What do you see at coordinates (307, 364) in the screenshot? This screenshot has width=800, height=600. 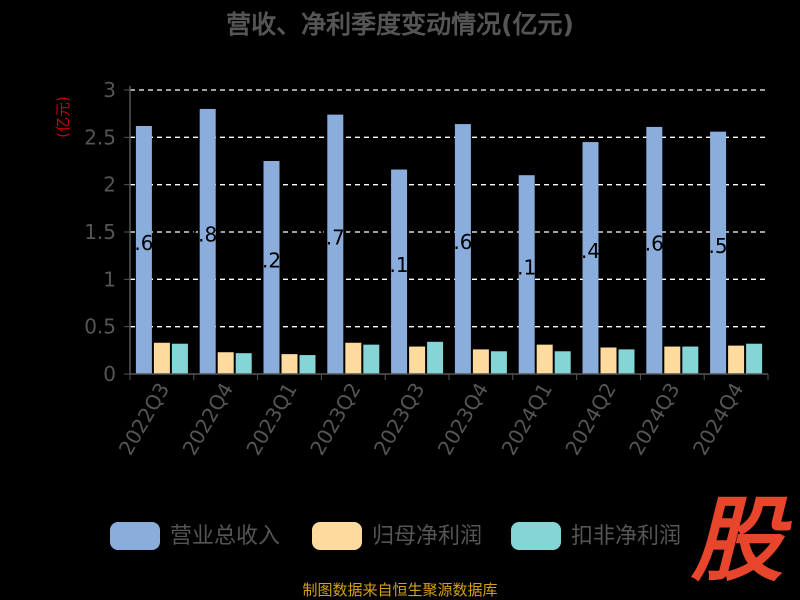 I see `bar-series-3-2023Q1` at bounding box center [307, 364].